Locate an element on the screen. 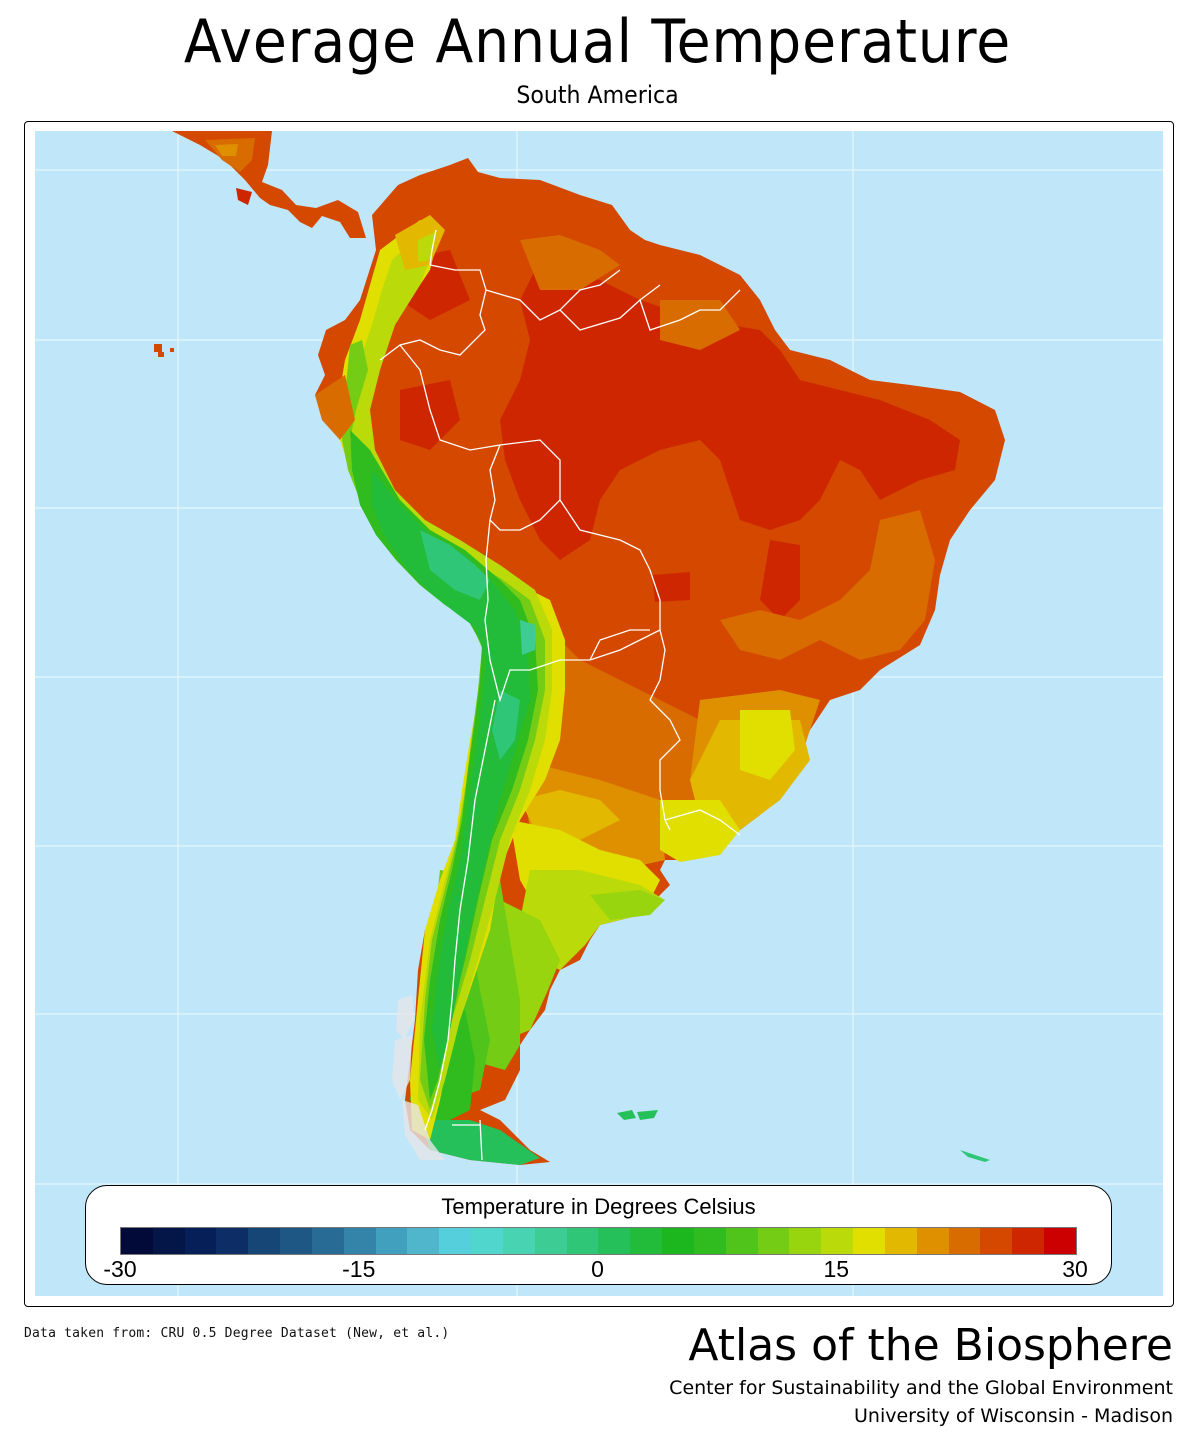 This screenshot has width=1195, height=1445. galapagos-islands is located at coordinates (164, 350).